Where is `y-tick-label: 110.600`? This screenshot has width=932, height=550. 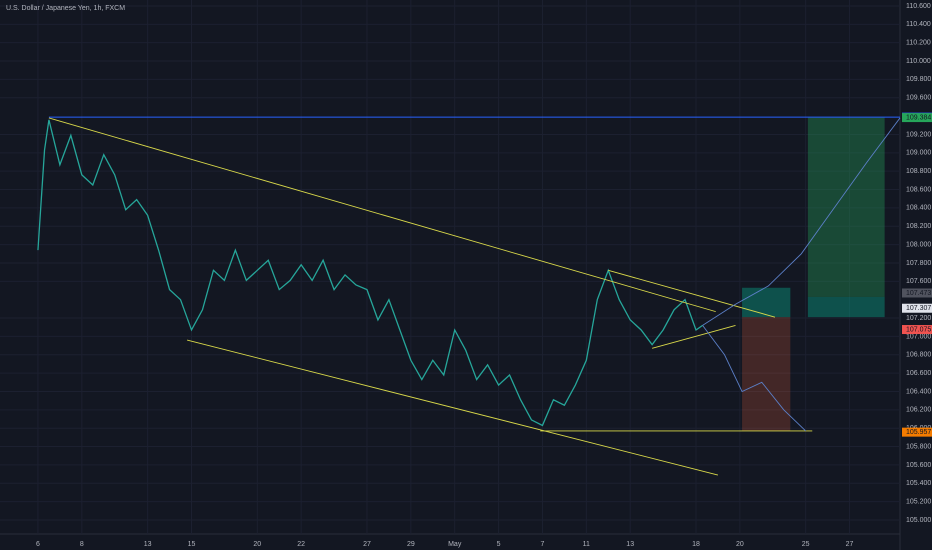 y-tick-label: 110.600 is located at coordinates (918, 6).